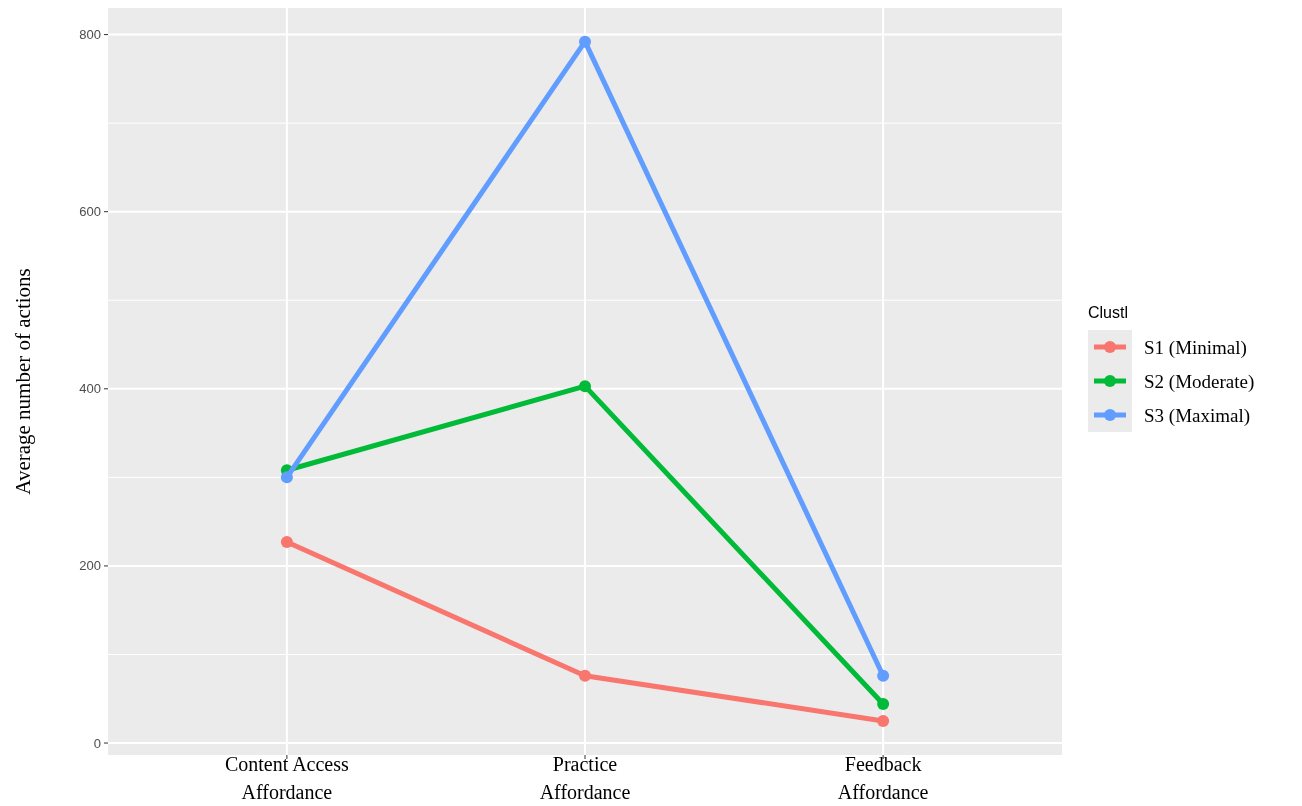 This screenshot has width=1302, height=806. I want to click on x-tick-label: Practice Affordance, so click(585, 778).